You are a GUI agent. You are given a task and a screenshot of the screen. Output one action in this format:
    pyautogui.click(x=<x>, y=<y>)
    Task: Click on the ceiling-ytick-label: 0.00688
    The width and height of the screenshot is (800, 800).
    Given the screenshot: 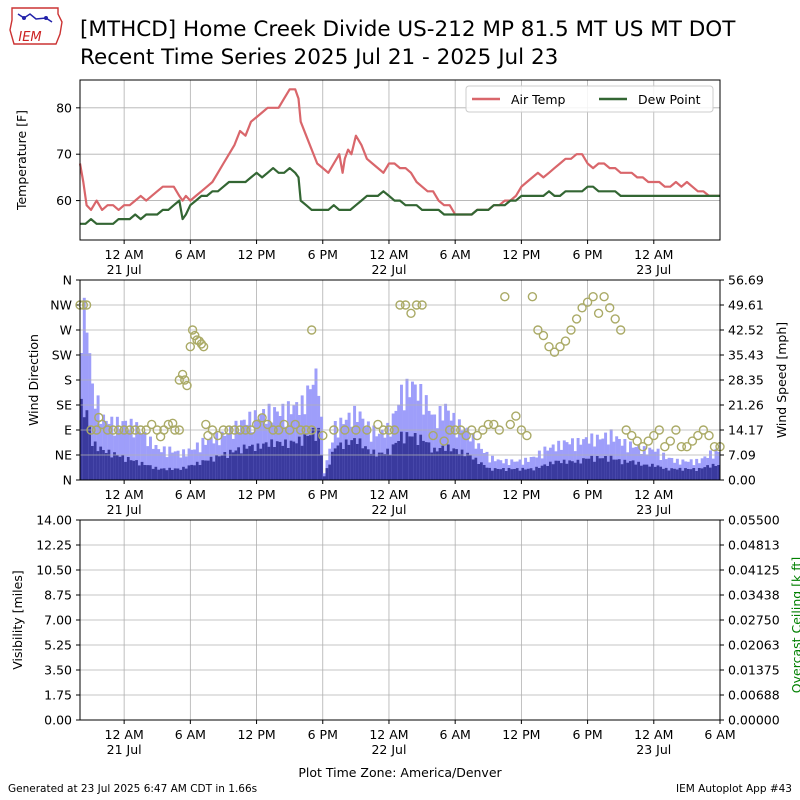 What is the action you would take?
    pyautogui.click(x=754, y=695)
    